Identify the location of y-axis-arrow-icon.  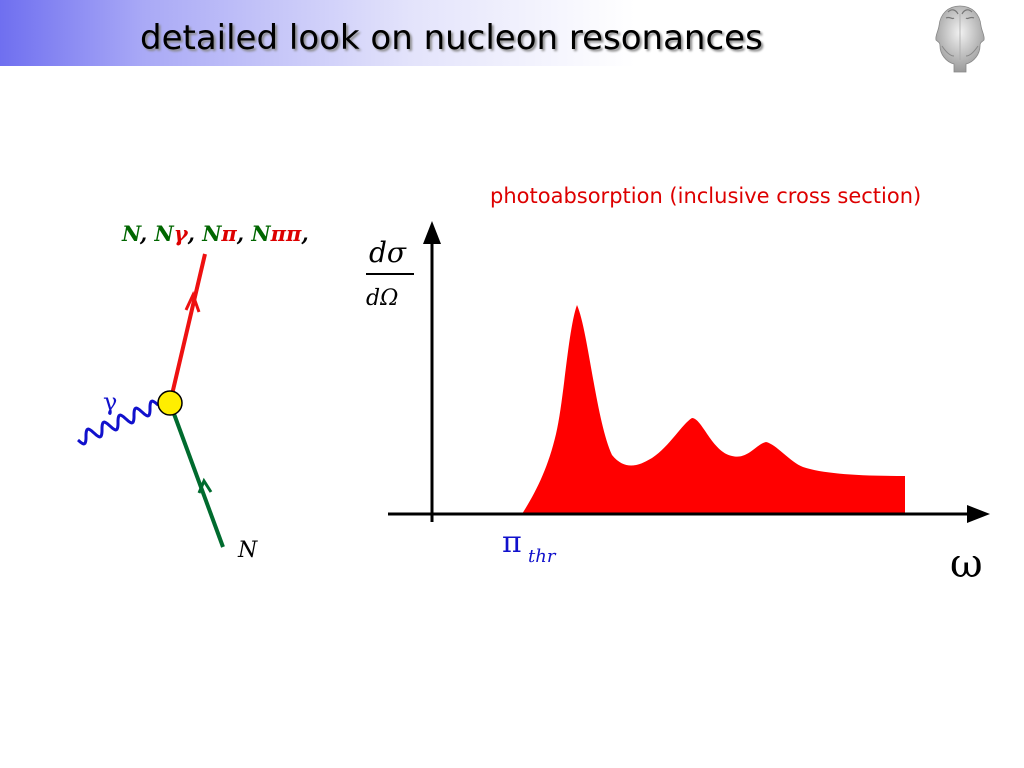
(432, 232).